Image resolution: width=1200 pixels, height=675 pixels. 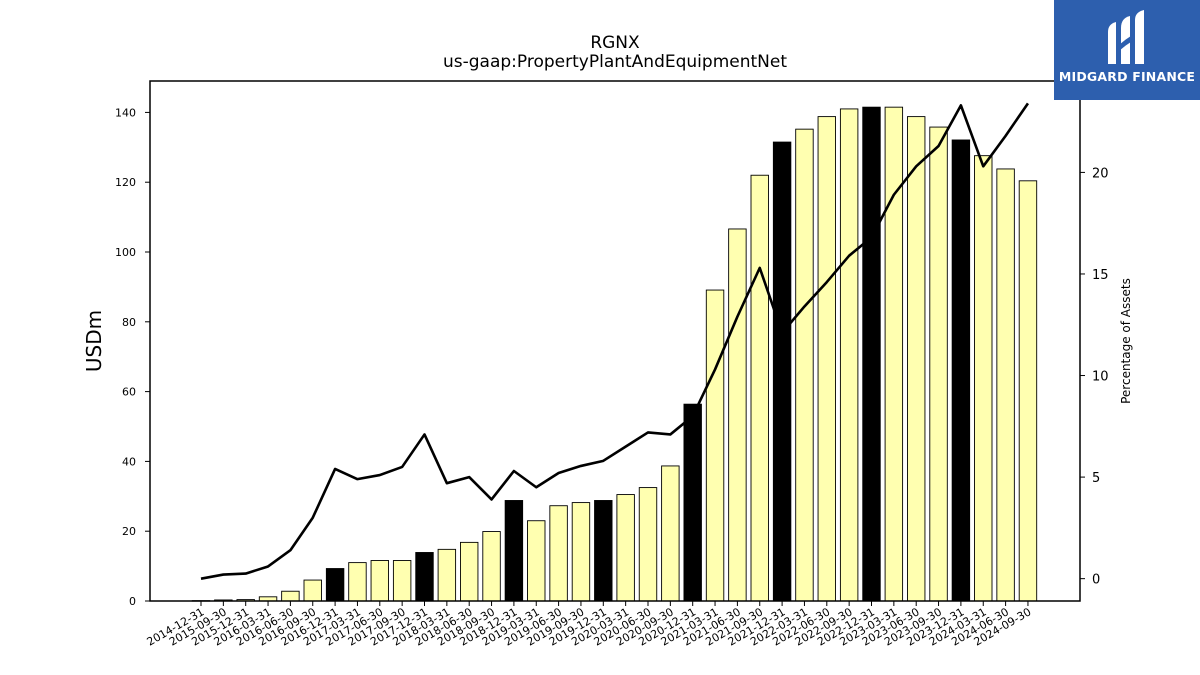 I want to click on y-tick-label: 100, so click(x=125, y=252).